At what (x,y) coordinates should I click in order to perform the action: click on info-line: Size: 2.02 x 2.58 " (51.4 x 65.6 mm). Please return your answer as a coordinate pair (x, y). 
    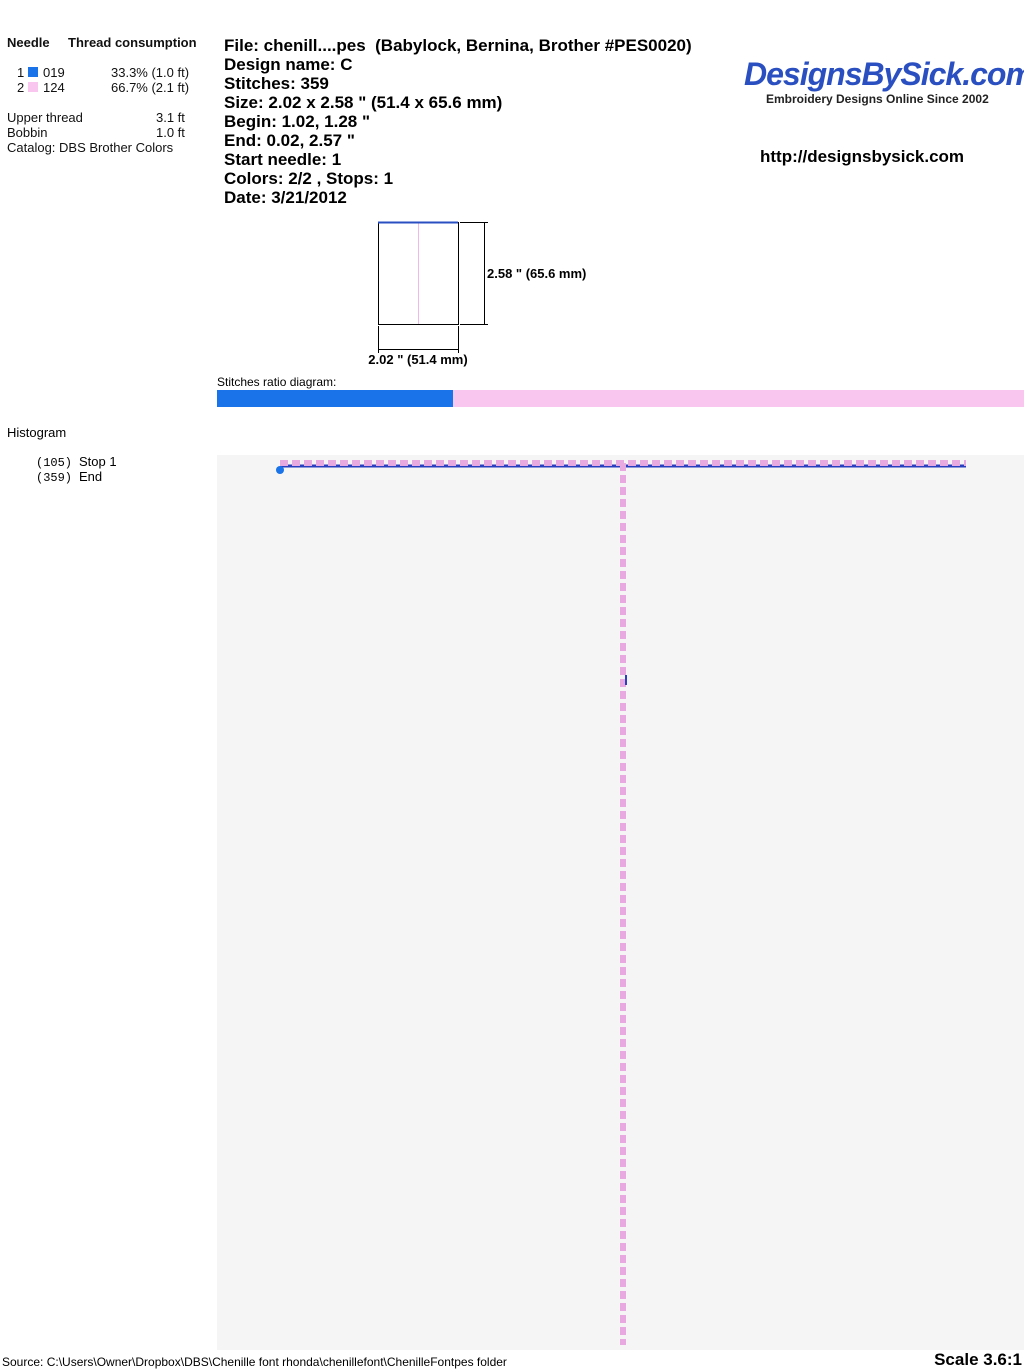
    Looking at the image, I should click on (363, 102).